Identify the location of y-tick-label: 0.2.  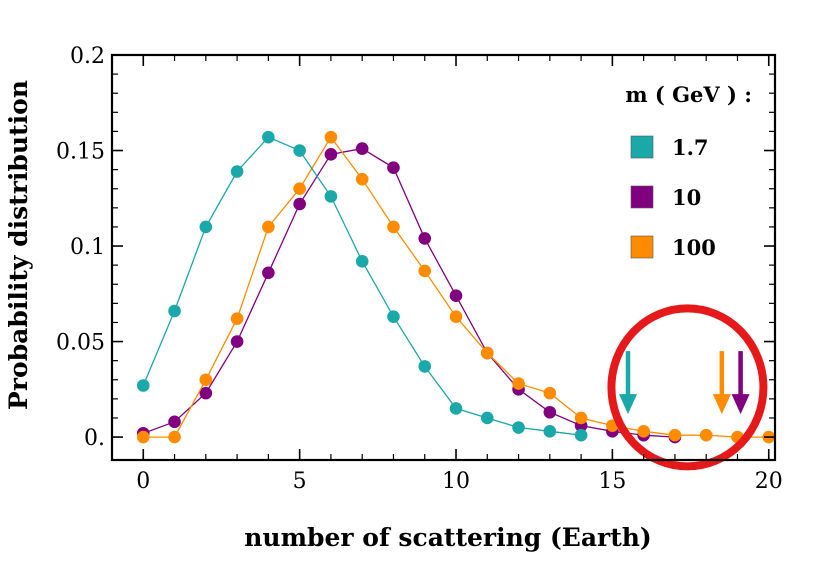
(87, 56).